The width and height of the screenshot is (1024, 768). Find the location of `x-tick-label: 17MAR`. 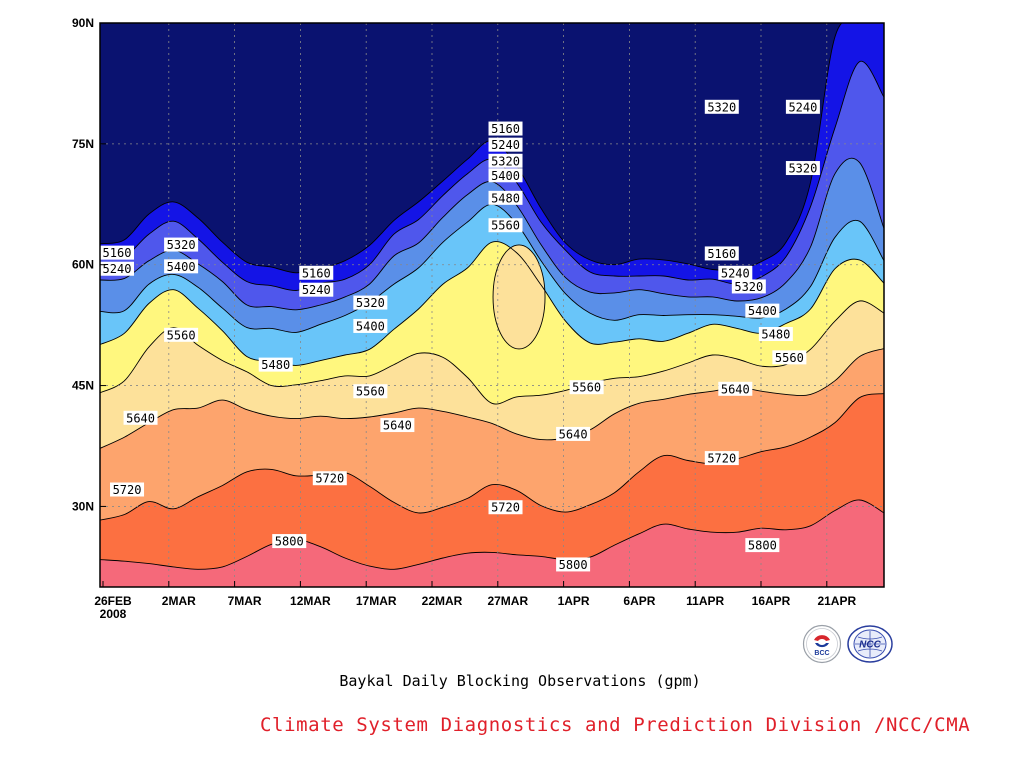

x-tick-label: 17MAR is located at coordinates (376, 601).